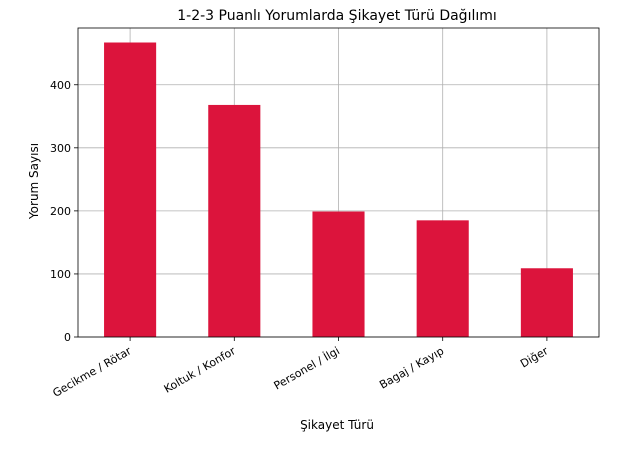  I want to click on y-tick-label: 400, so click(60, 85).